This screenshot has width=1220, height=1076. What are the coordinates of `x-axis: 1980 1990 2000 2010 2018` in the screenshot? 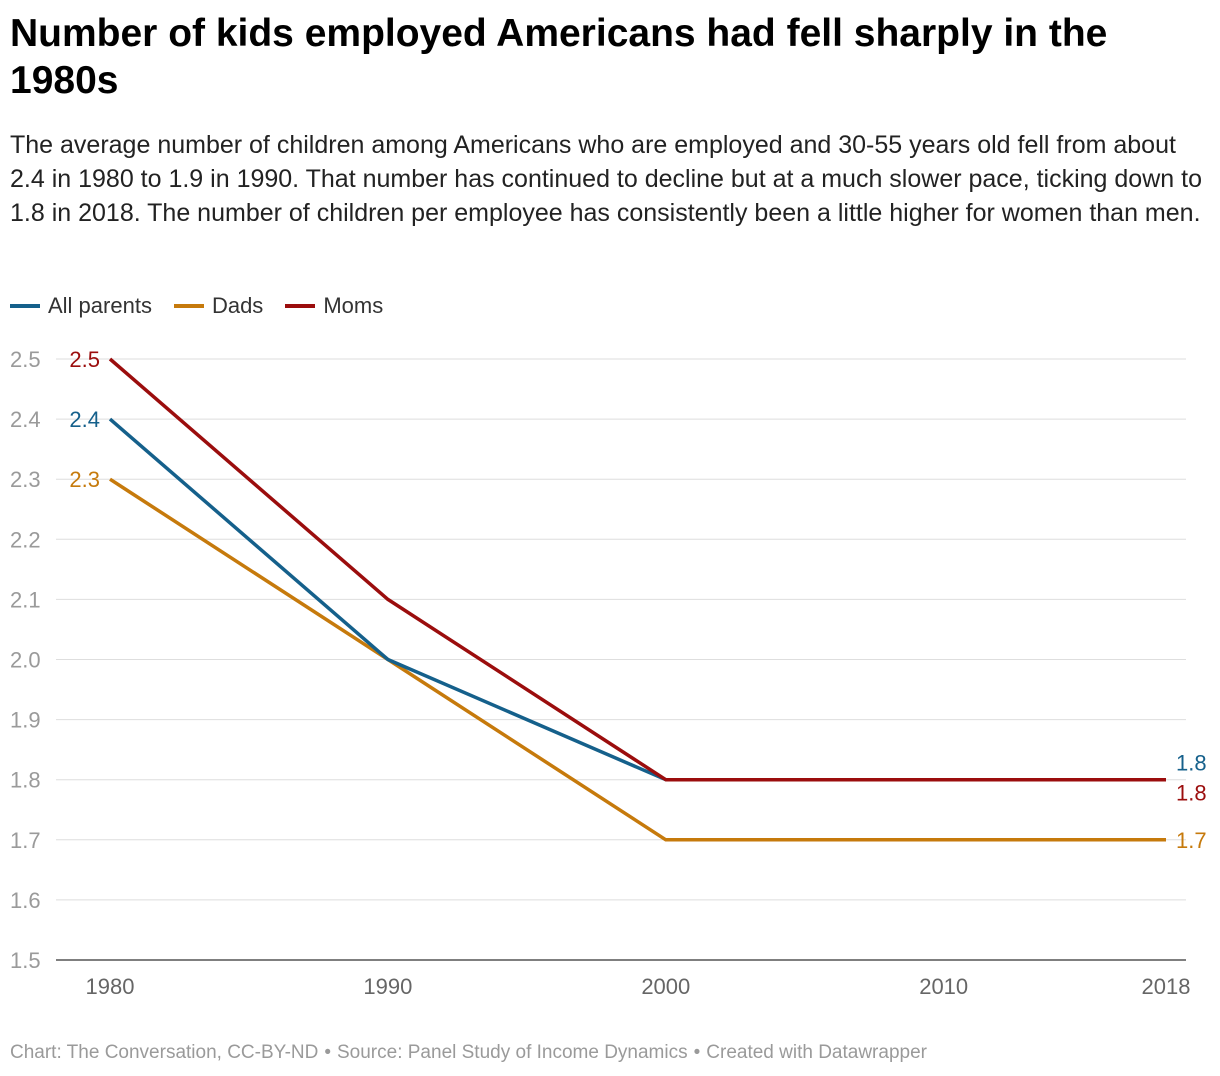 It's located at (638, 986).